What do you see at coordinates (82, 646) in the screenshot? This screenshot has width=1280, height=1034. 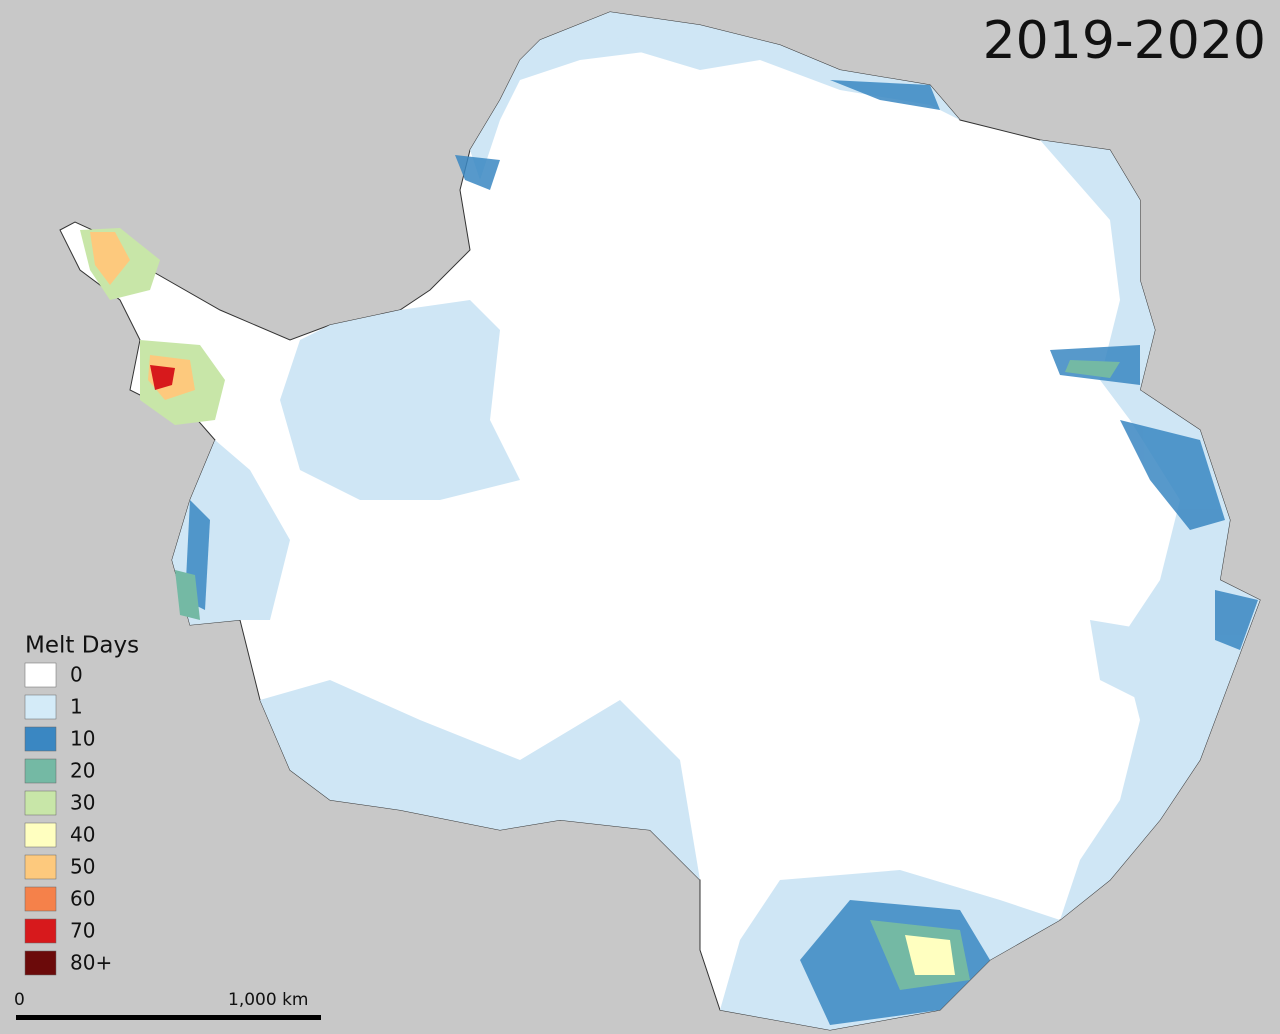 I see `legend-title: Melt Days` at bounding box center [82, 646].